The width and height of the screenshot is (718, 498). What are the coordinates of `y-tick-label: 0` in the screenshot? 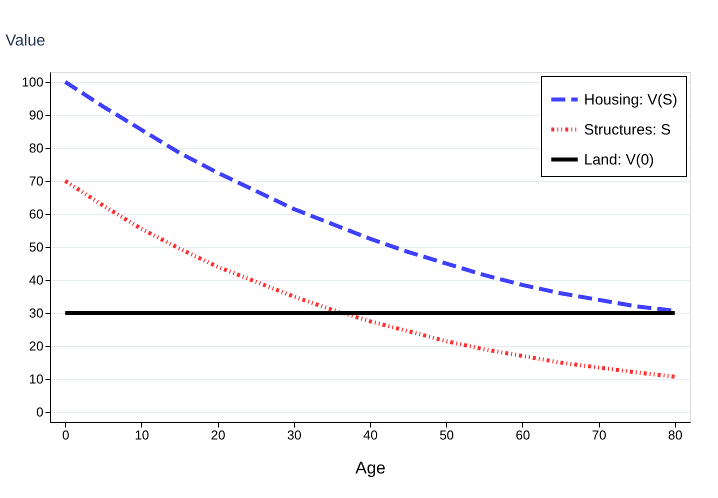 It's located at (40, 412).